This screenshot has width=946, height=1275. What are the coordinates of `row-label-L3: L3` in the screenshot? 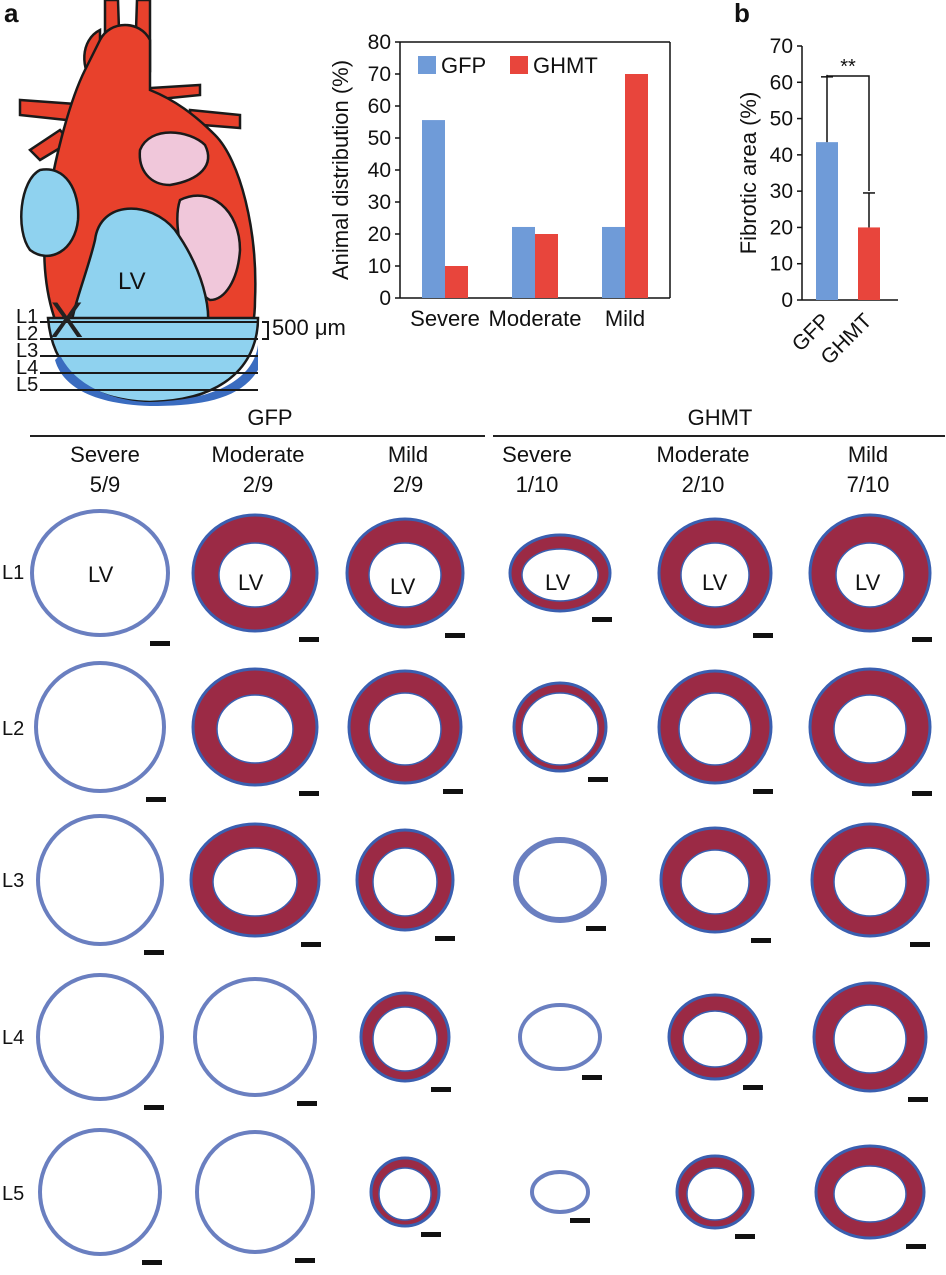 It's located at (13, 881).